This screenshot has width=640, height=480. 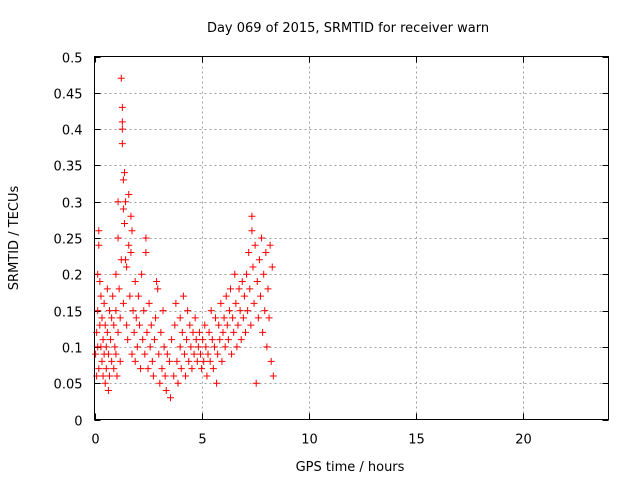 What do you see at coordinates (68, 241) in the screenshot?
I see `y-tick-labels: 0 0.05 0.1 0.15 0.2 0.25 0.3 0.35 0.4 0.45 0.5` at bounding box center [68, 241].